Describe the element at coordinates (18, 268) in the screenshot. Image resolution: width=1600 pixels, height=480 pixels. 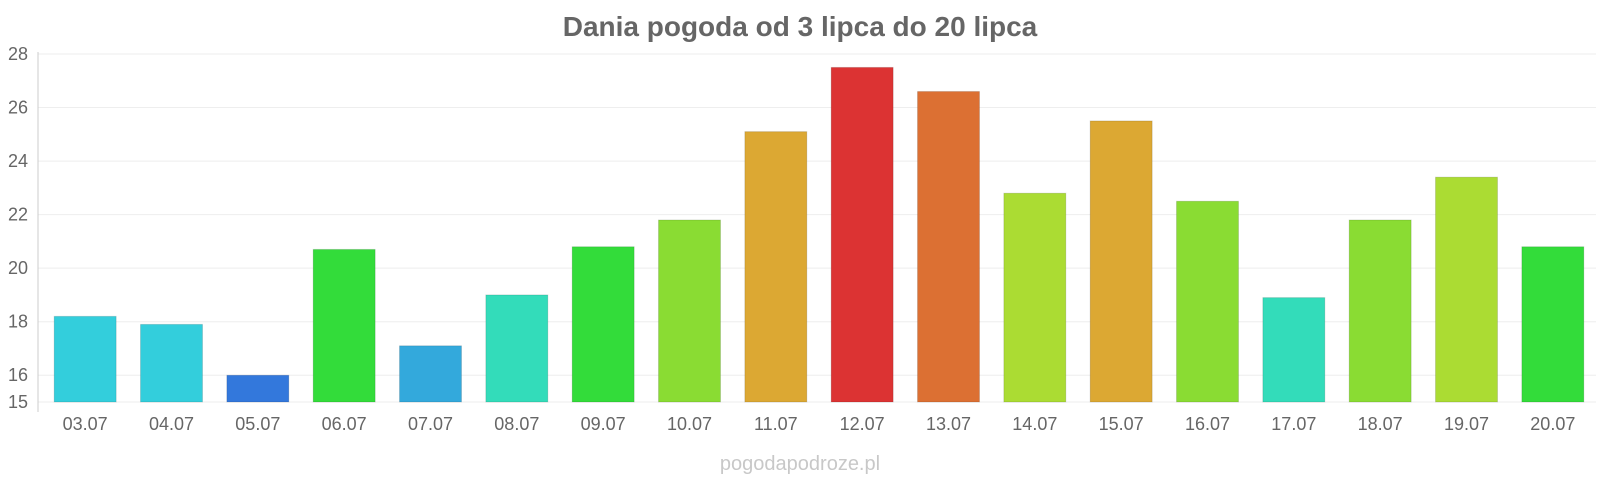
I see `y-tick-label: 20` at that location.